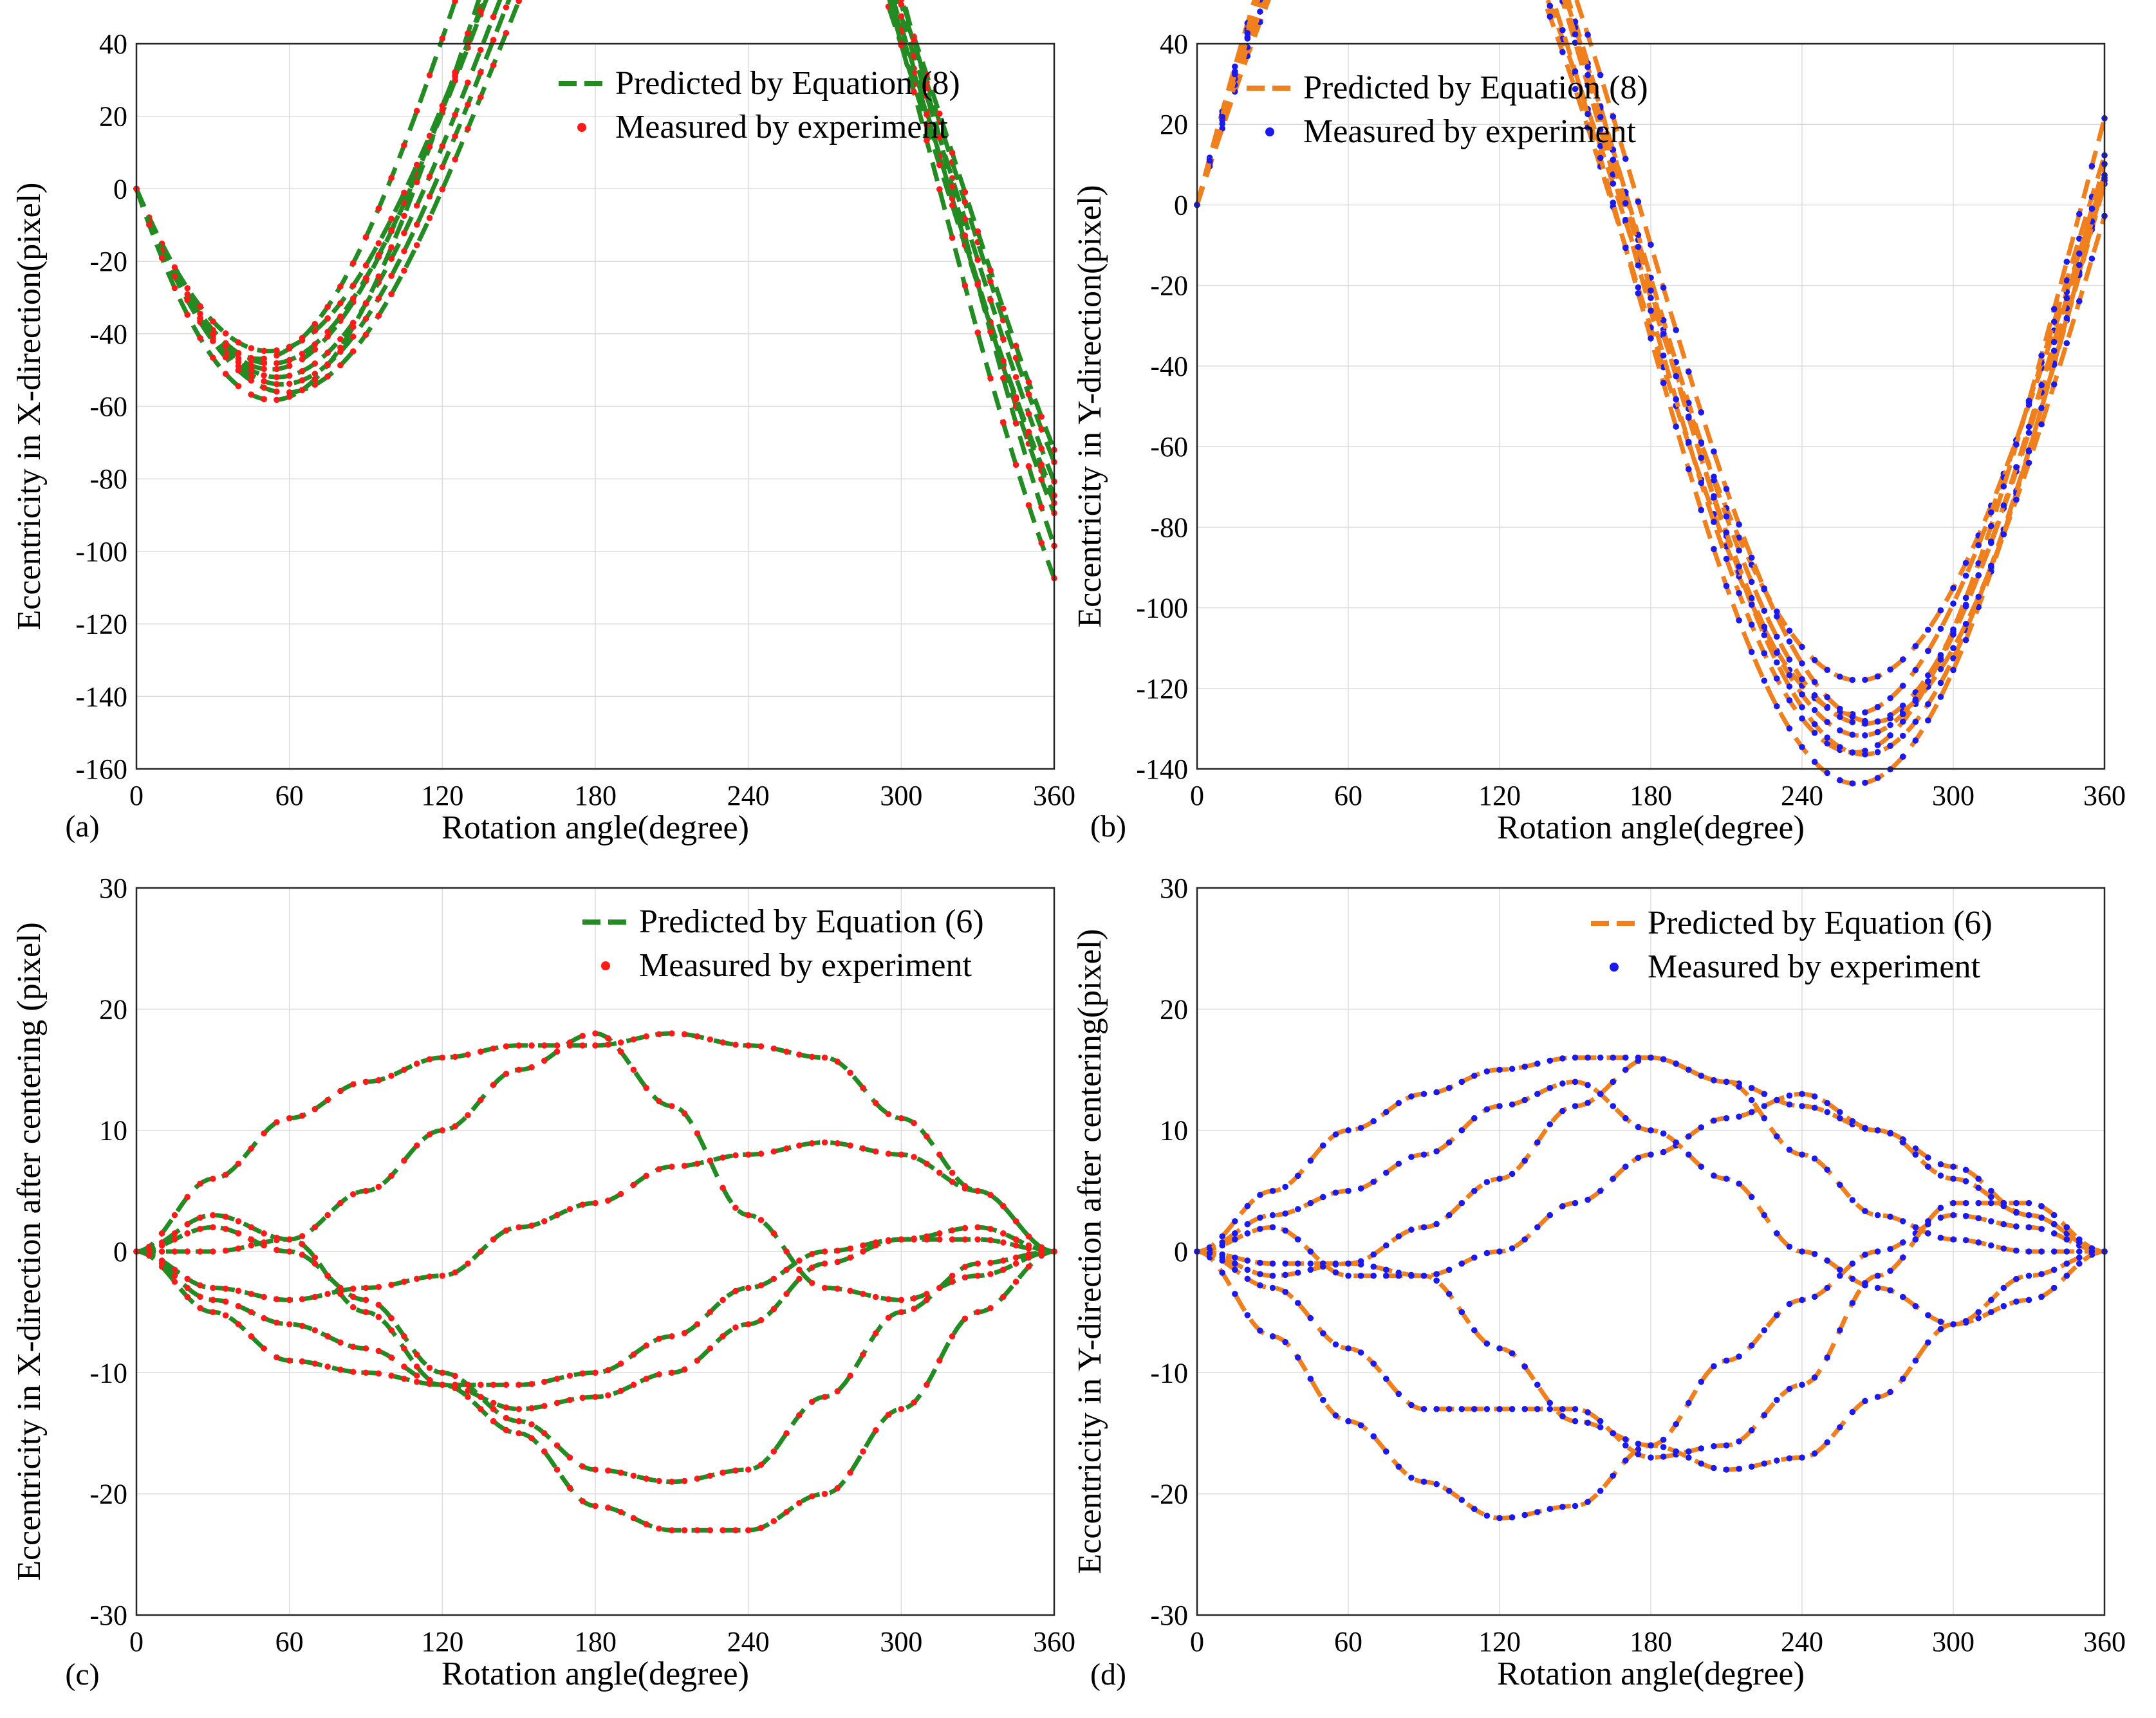  What do you see at coordinates (108, 1373) in the screenshot?
I see `y-tick-label: -10` at bounding box center [108, 1373].